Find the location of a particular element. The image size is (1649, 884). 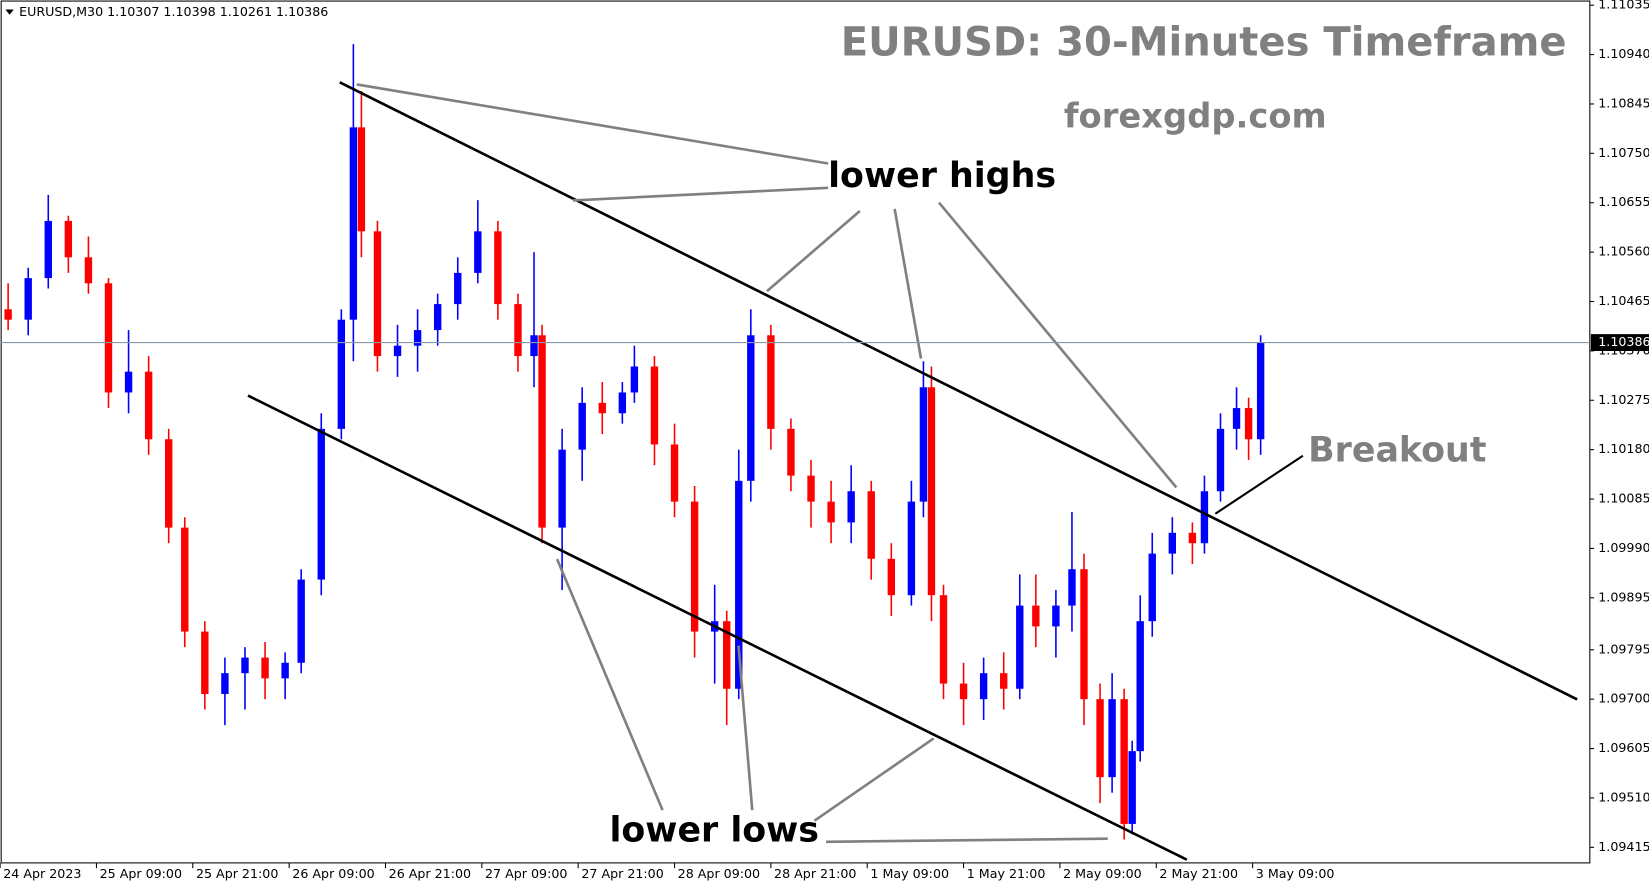

y-tick-label: 1.10655 is located at coordinates (1623, 201).